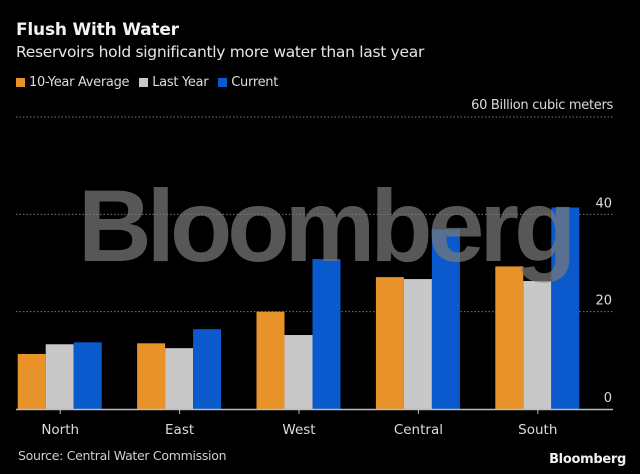 The width and height of the screenshot is (640, 474). What do you see at coordinates (223, 82) in the screenshot?
I see `legend-swatch-current` at bounding box center [223, 82].